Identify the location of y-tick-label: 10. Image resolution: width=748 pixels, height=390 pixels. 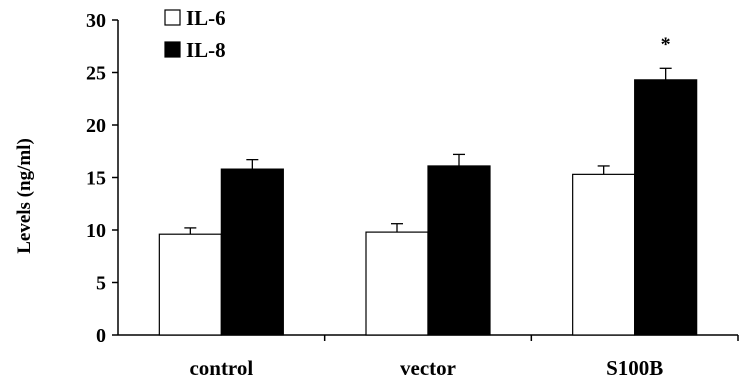
(96, 231).